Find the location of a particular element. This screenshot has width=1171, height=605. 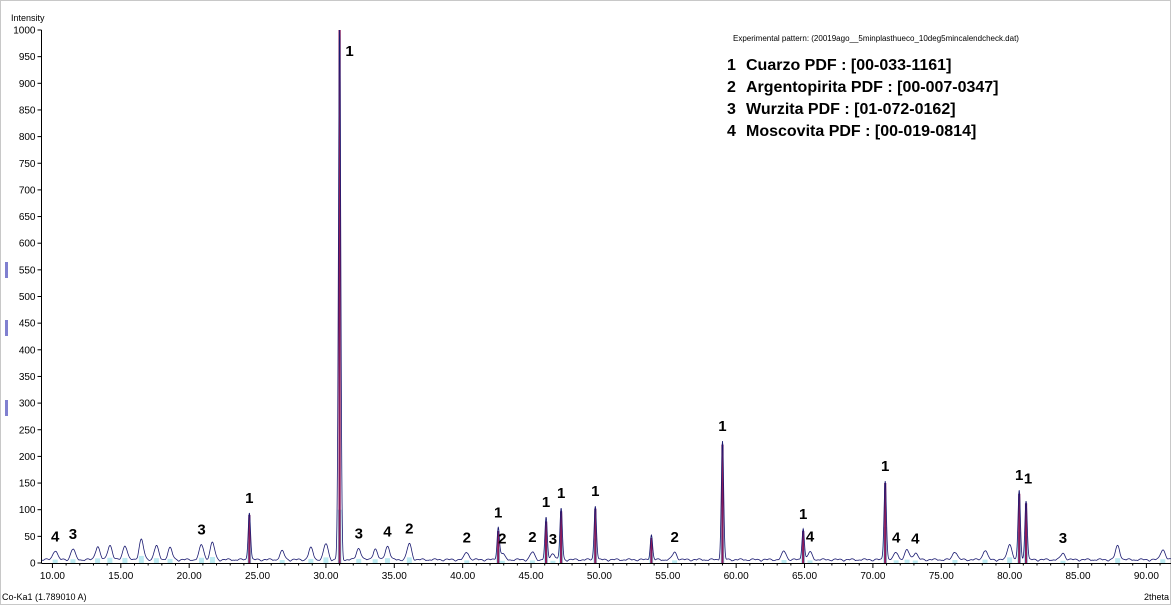

legend-entry-text: Argentopirita PDF : [00-007-0347] is located at coordinates (872, 87).